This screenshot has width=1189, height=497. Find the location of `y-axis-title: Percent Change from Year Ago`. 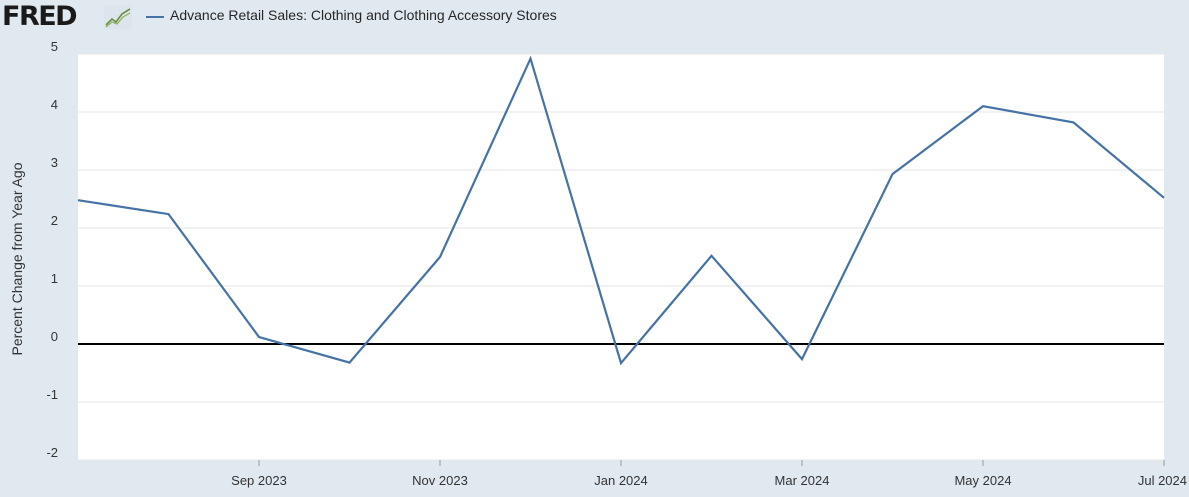

y-axis-title: Percent Change from Year Ago is located at coordinates (17, 258).